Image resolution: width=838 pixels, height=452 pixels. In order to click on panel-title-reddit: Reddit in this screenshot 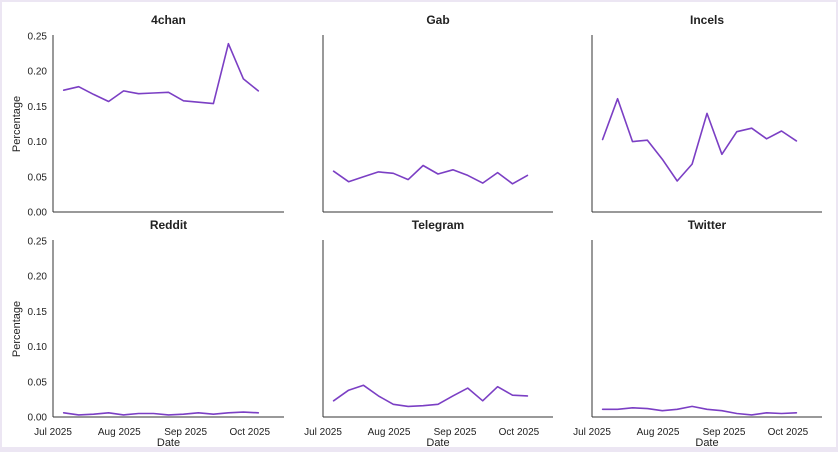, I will do `click(168, 225)`.